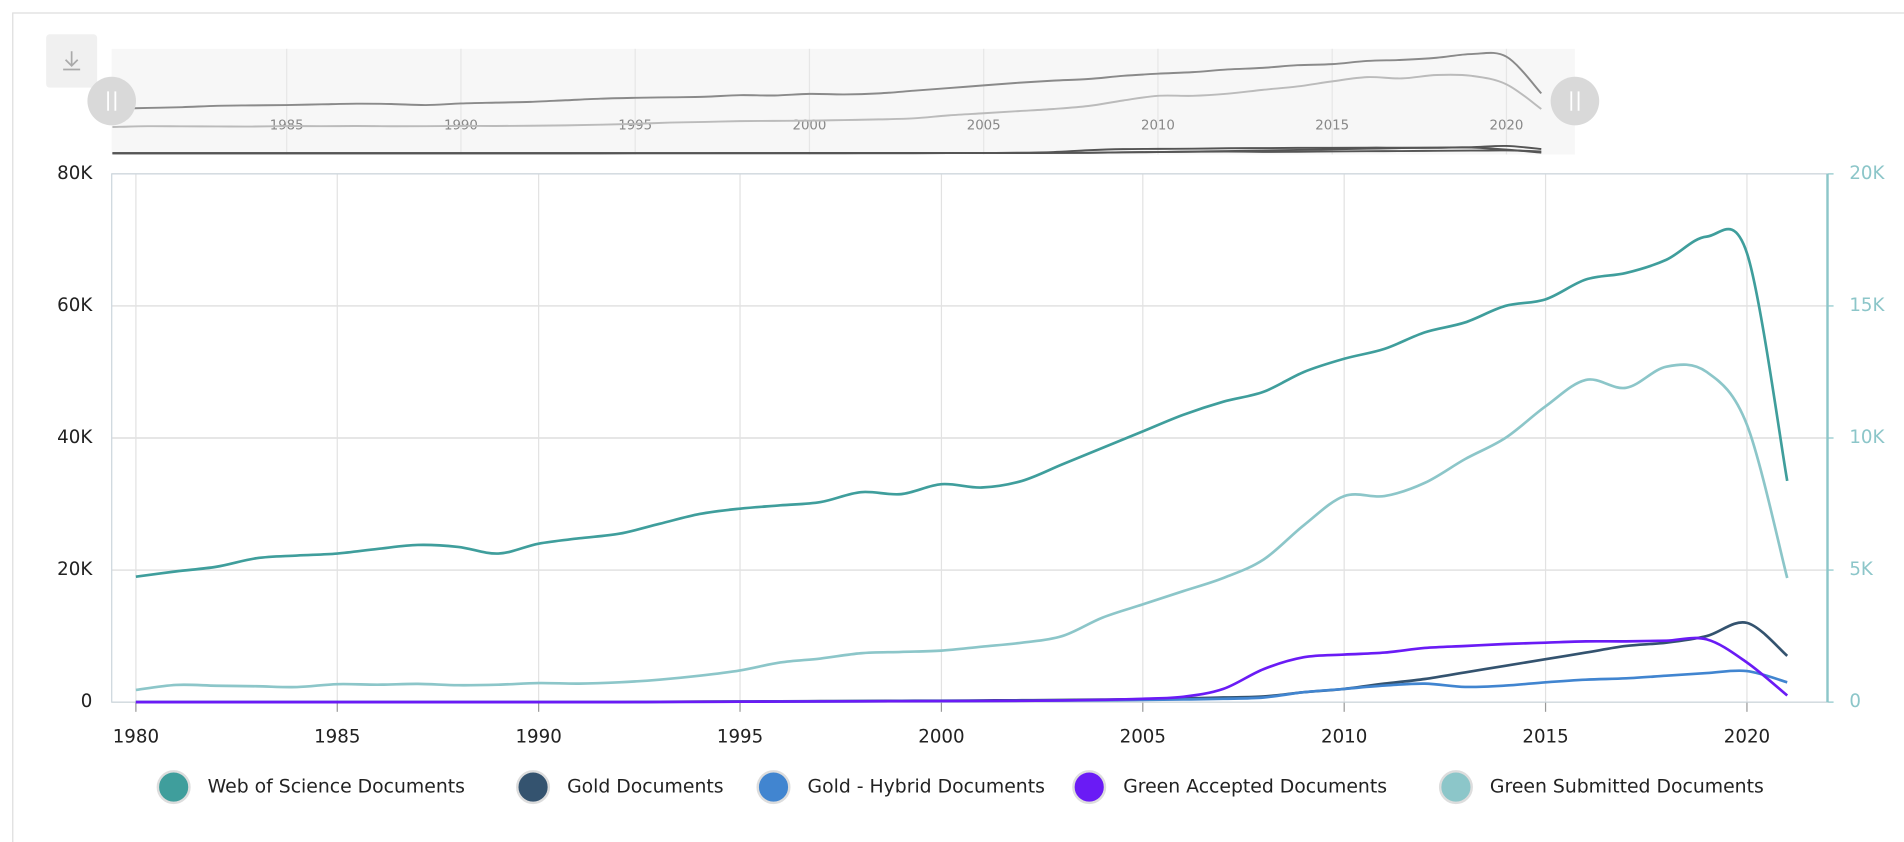  Describe the element at coordinates (926, 787) in the screenshot. I see `legend-label: Gold - Hybrid Documents` at that location.